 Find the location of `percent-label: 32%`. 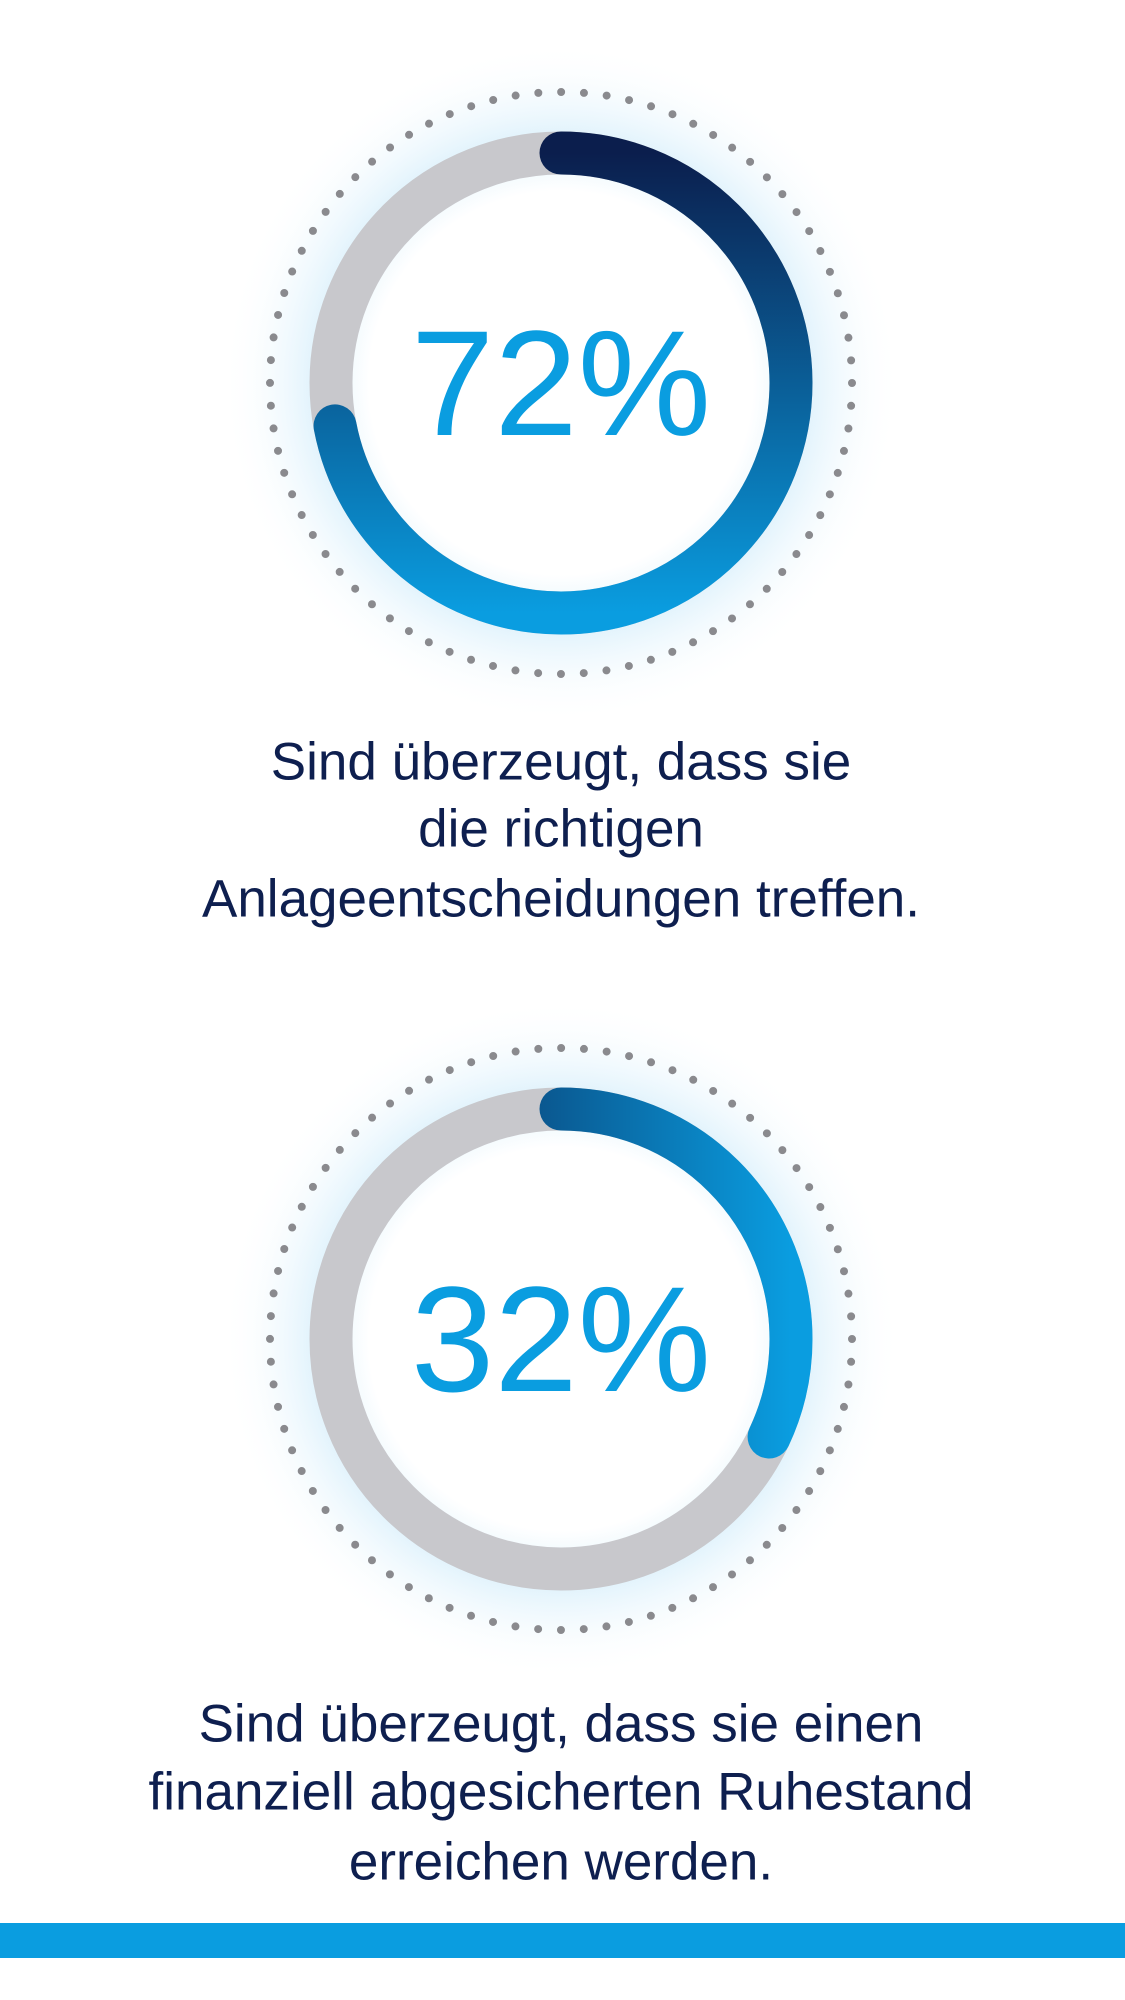

percent-label: 32% is located at coordinates (561, 1339).